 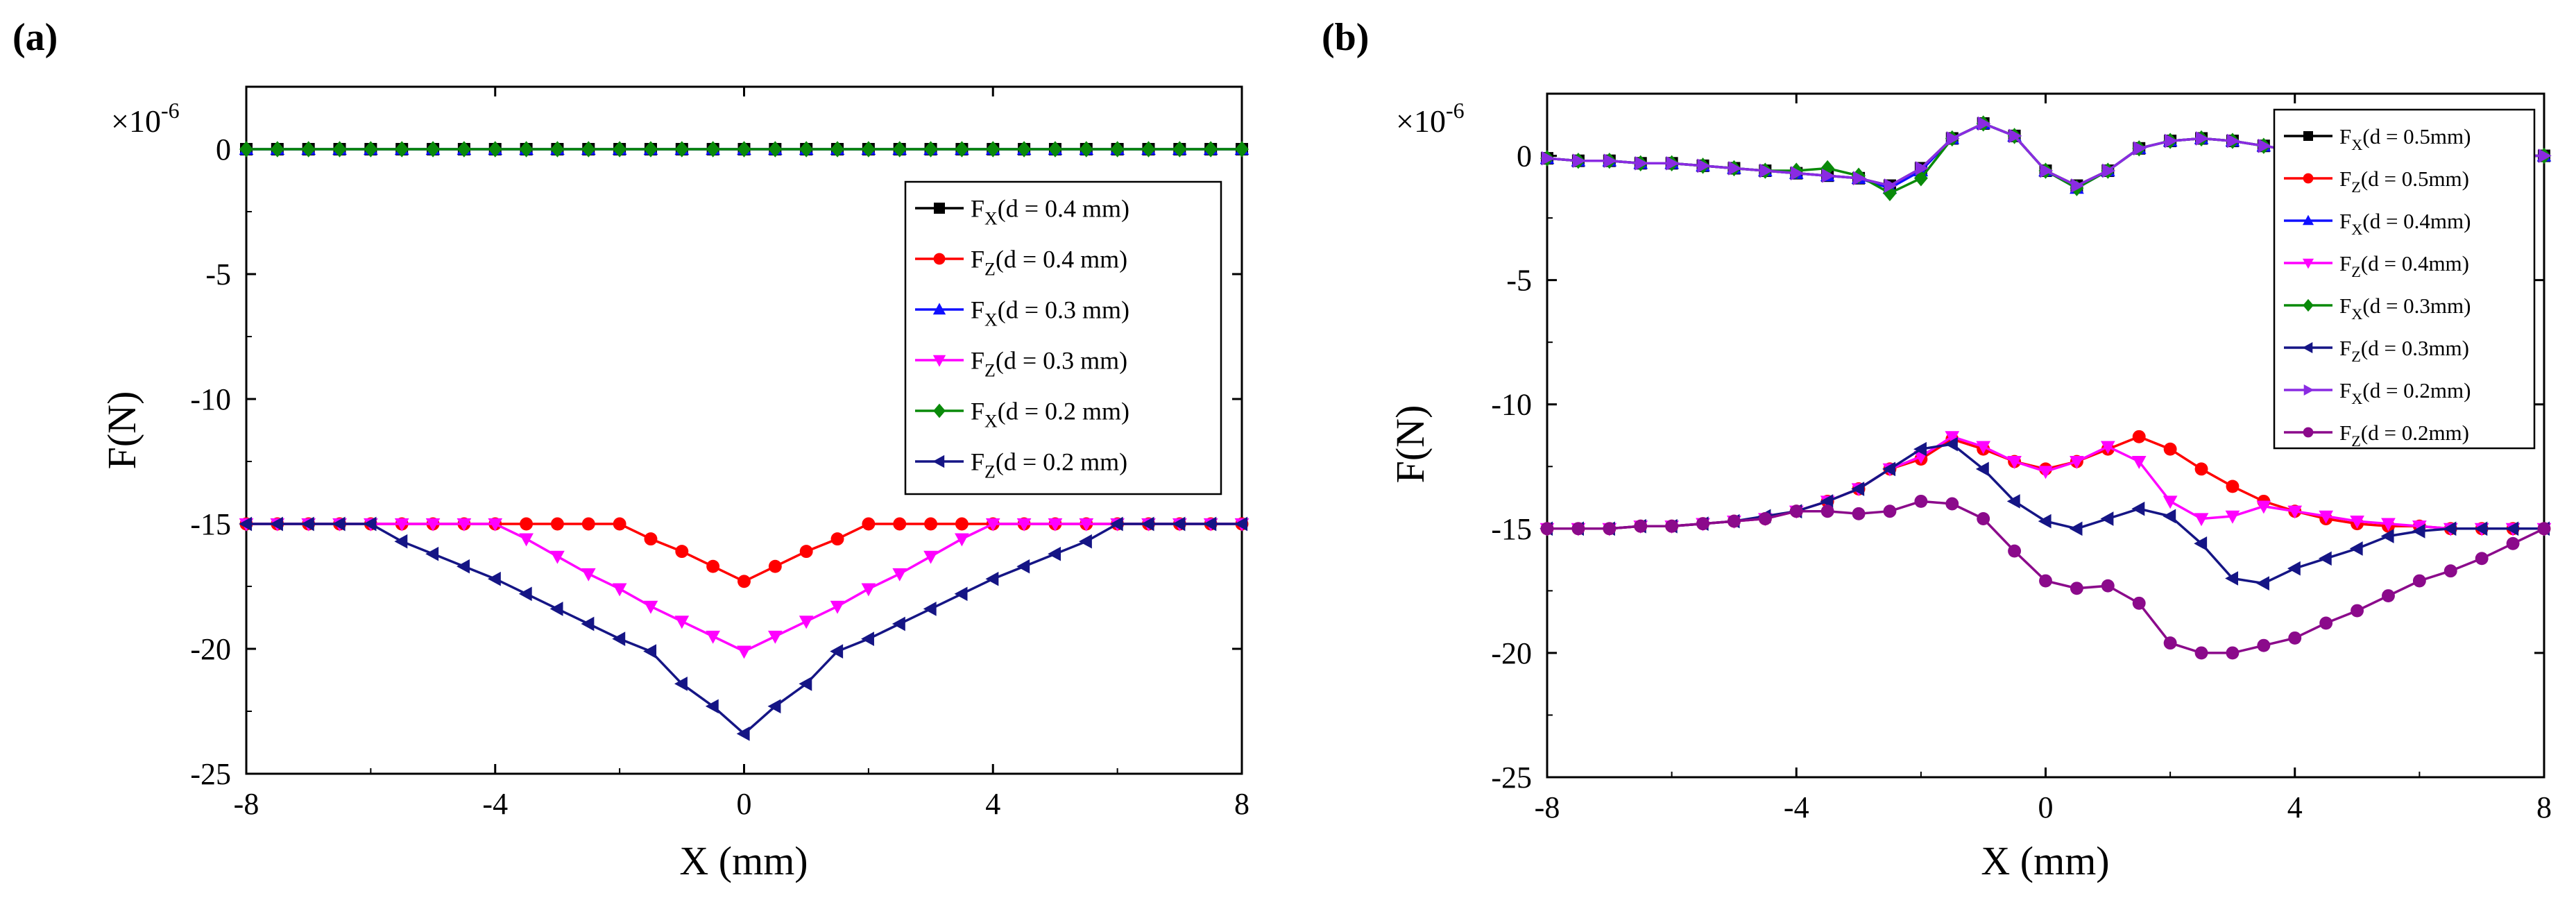 What do you see at coordinates (1021, 465) in the screenshot?
I see `legend-item: FZ(d = 0.2 mm)` at bounding box center [1021, 465].